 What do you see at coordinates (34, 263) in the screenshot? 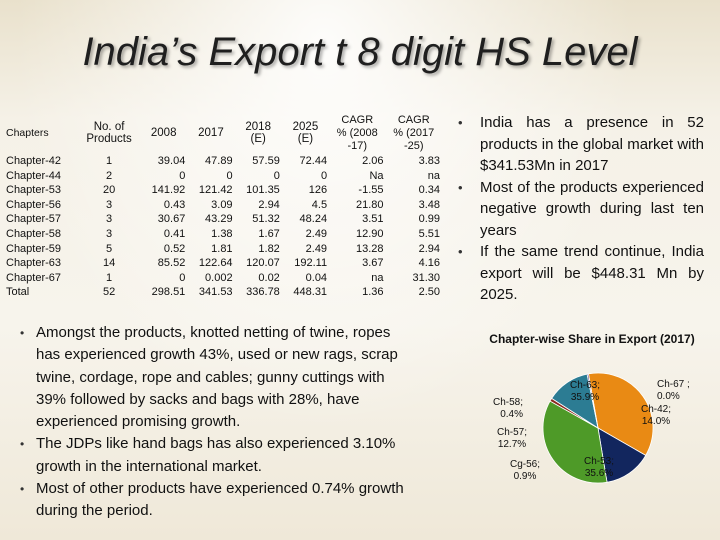
I see `table-cell: Chapter-63` at bounding box center [34, 263].